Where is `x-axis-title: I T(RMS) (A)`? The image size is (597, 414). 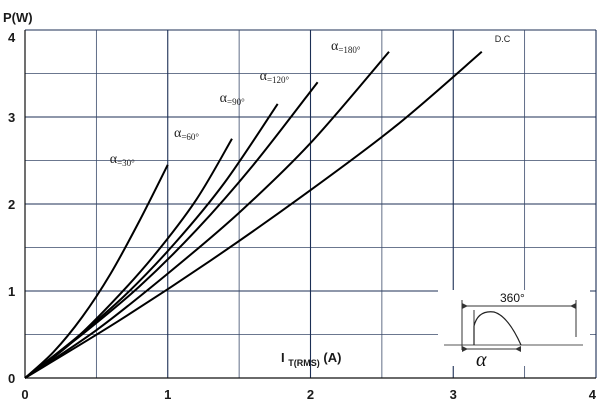 x-axis-title: I T(RMS) (A) is located at coordinates (311, 359).